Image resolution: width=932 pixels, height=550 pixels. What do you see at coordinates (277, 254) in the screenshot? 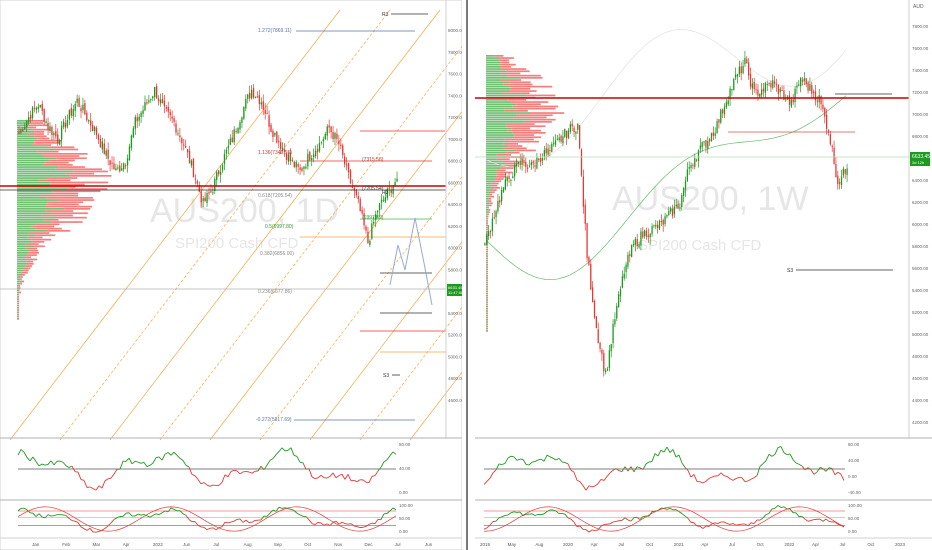
I see `fib-label-0382: 0.382(6856.00)` at bounding box center [277, 254].